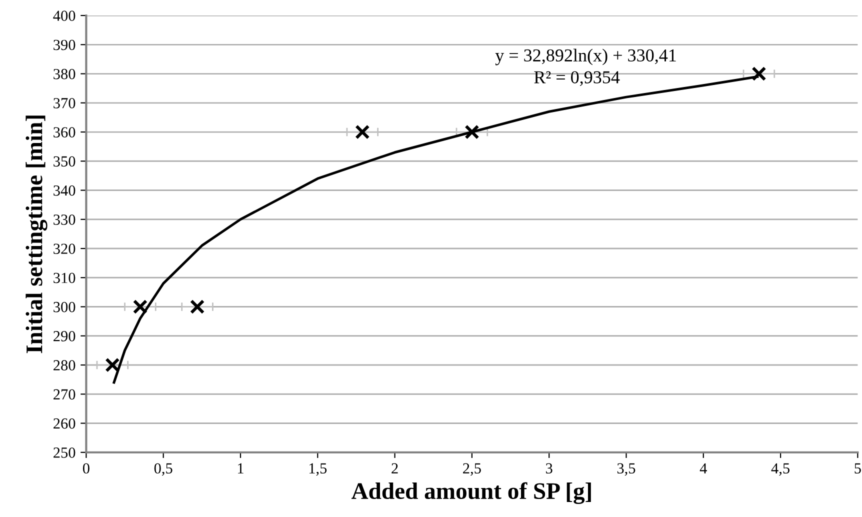  Describe the element at coordinates (163, 469) in the screenshot. I see `x-tick-label: 0,5` at that location.